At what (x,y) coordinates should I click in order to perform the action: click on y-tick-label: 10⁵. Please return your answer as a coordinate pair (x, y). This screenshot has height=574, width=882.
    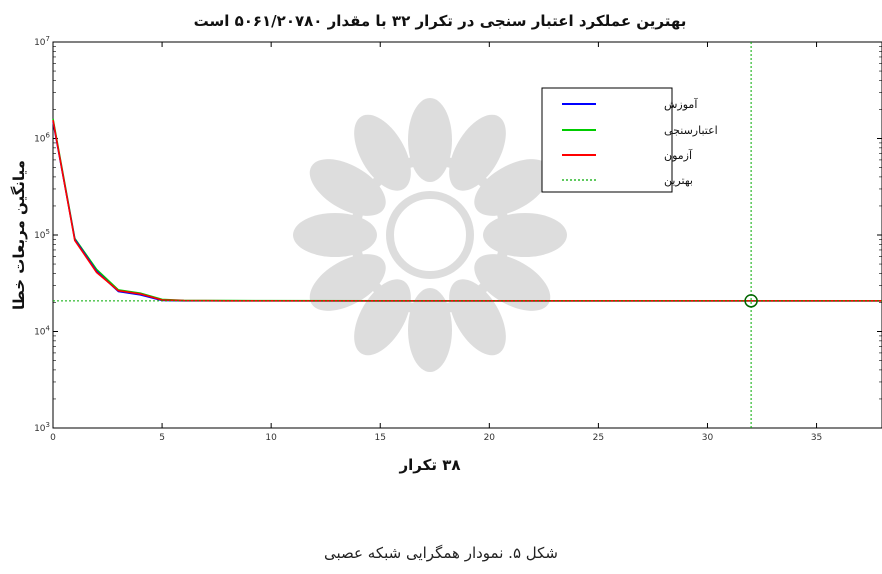
    Looking at the image, I should click on (42, 234).